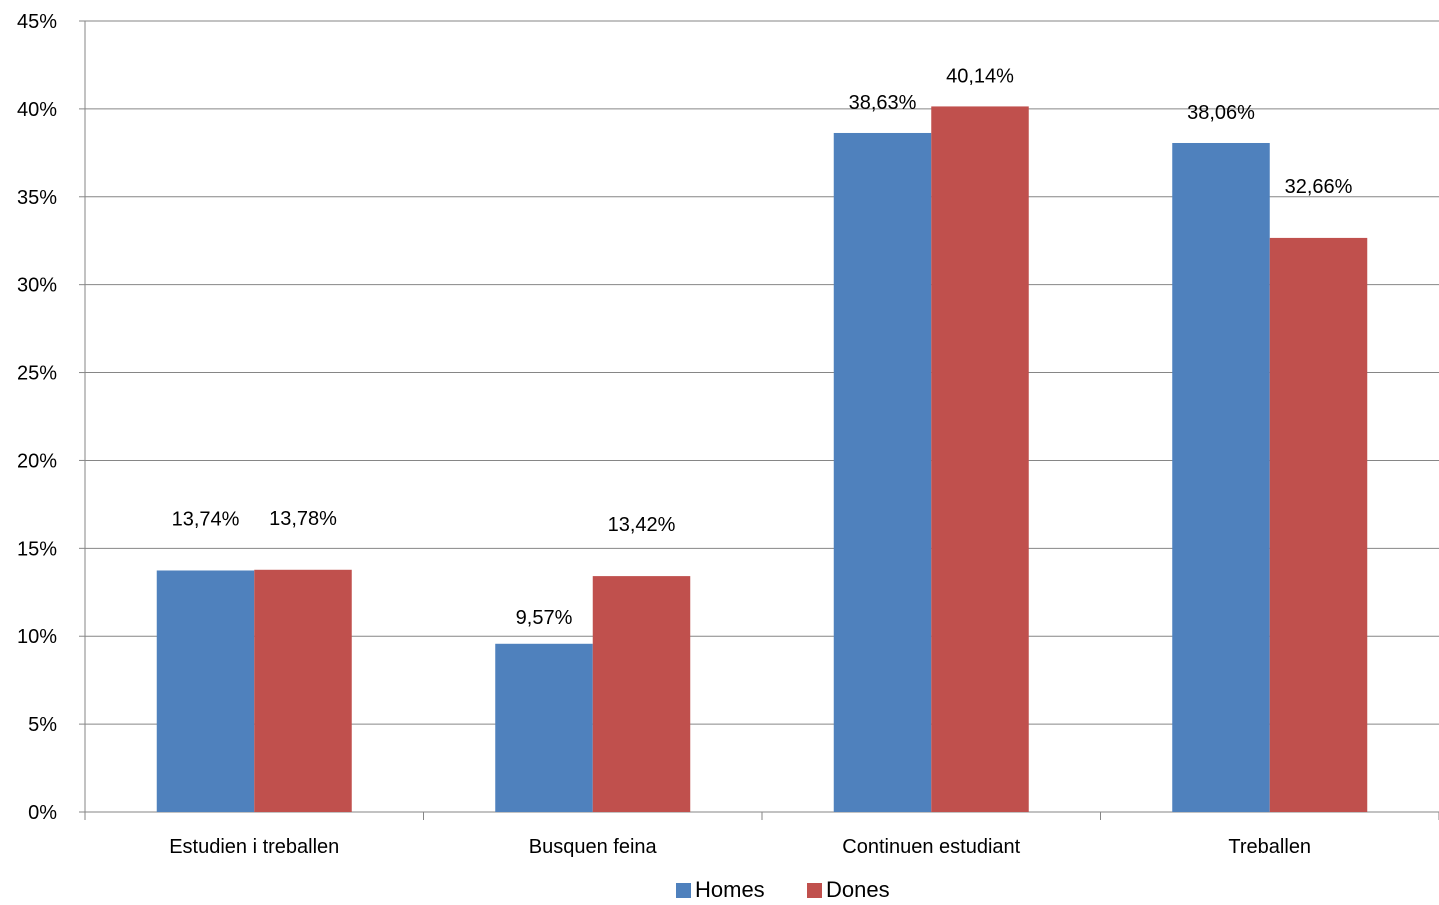 The image size is (1439, 905). What do you see at coordinates (858, 889) in the screenshot?
I see `legend-label-dones: Dones` at bounding box center [858, 889].